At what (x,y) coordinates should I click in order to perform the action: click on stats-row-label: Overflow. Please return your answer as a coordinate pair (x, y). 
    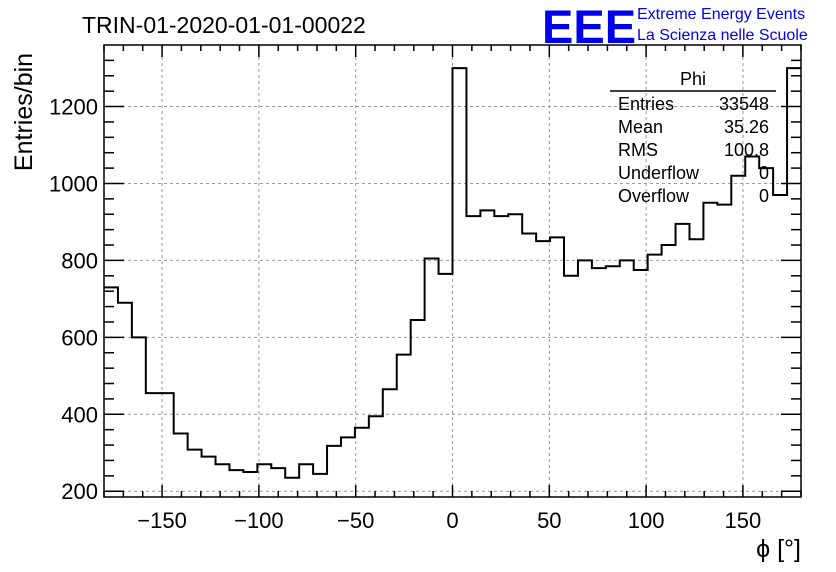
    Looking at the image, I should click on (654, 196).